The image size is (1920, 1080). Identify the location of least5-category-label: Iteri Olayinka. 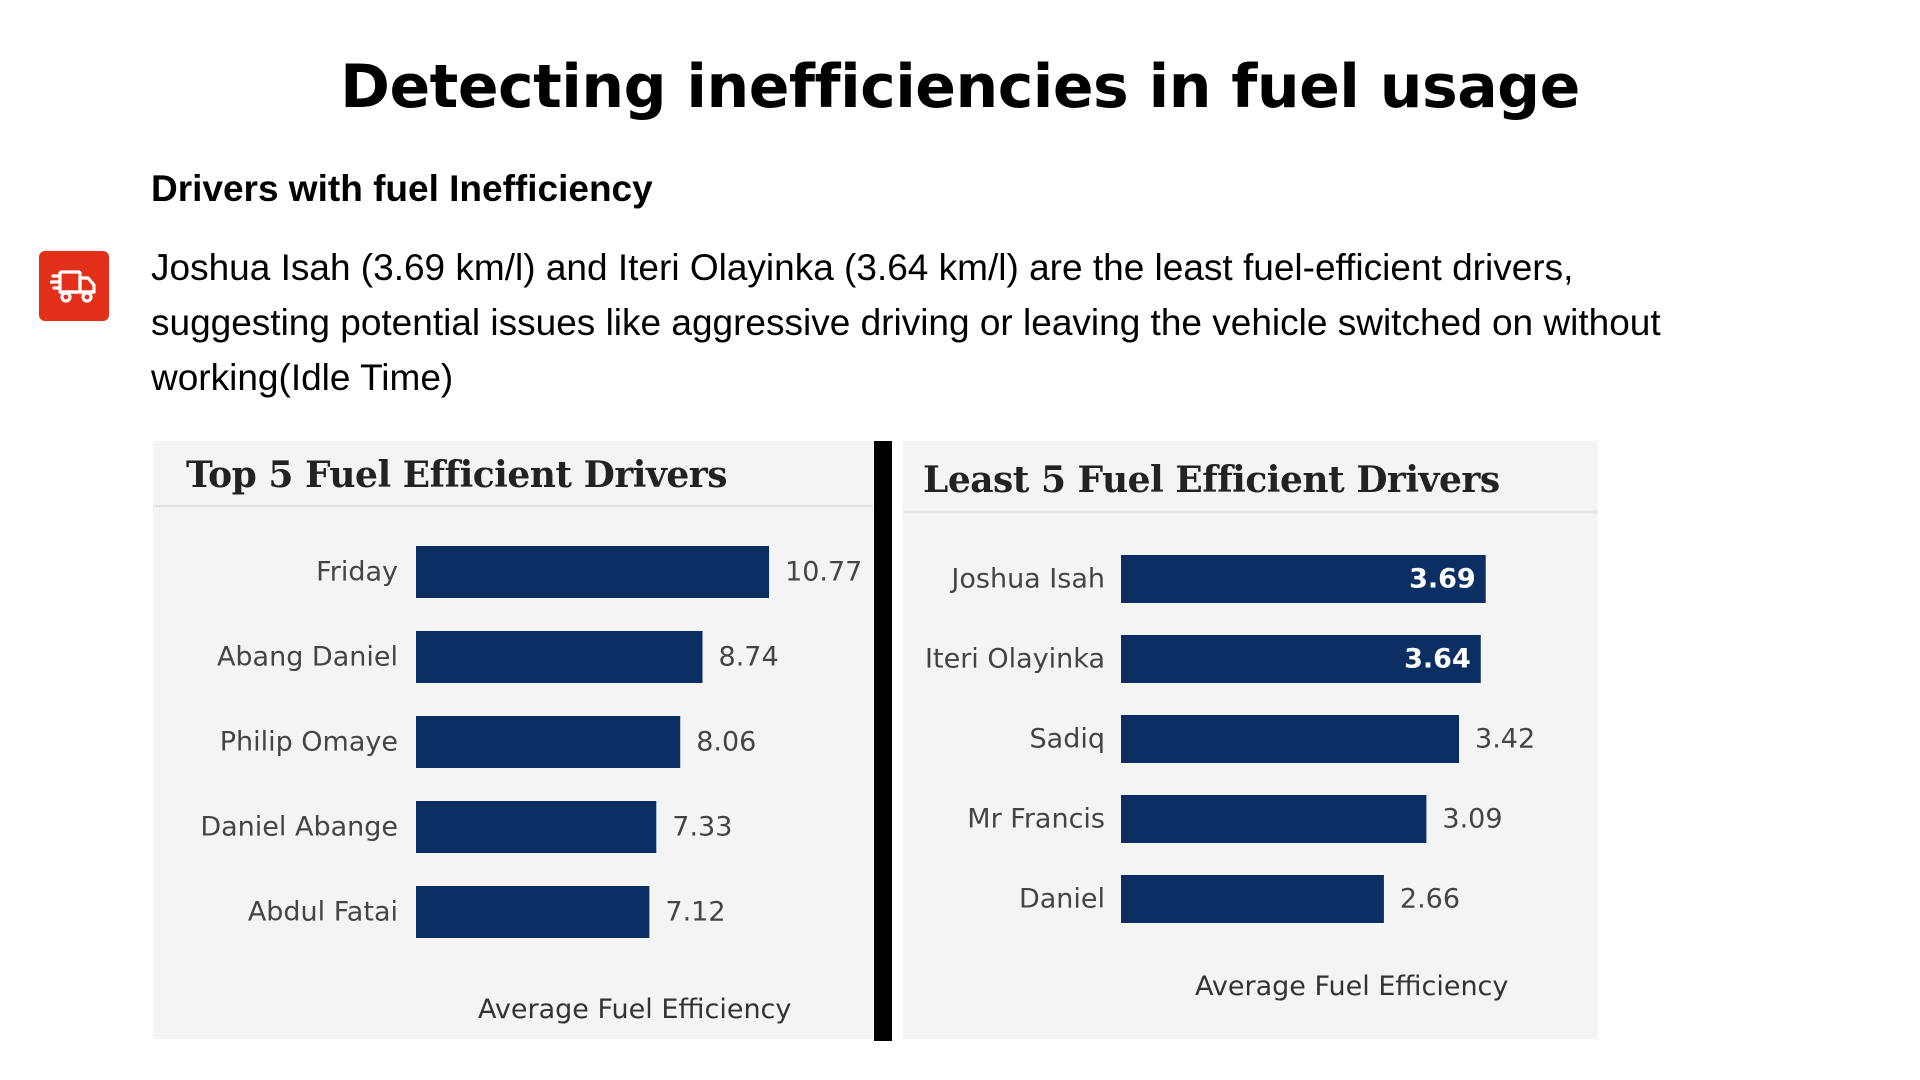
(1015, 659).